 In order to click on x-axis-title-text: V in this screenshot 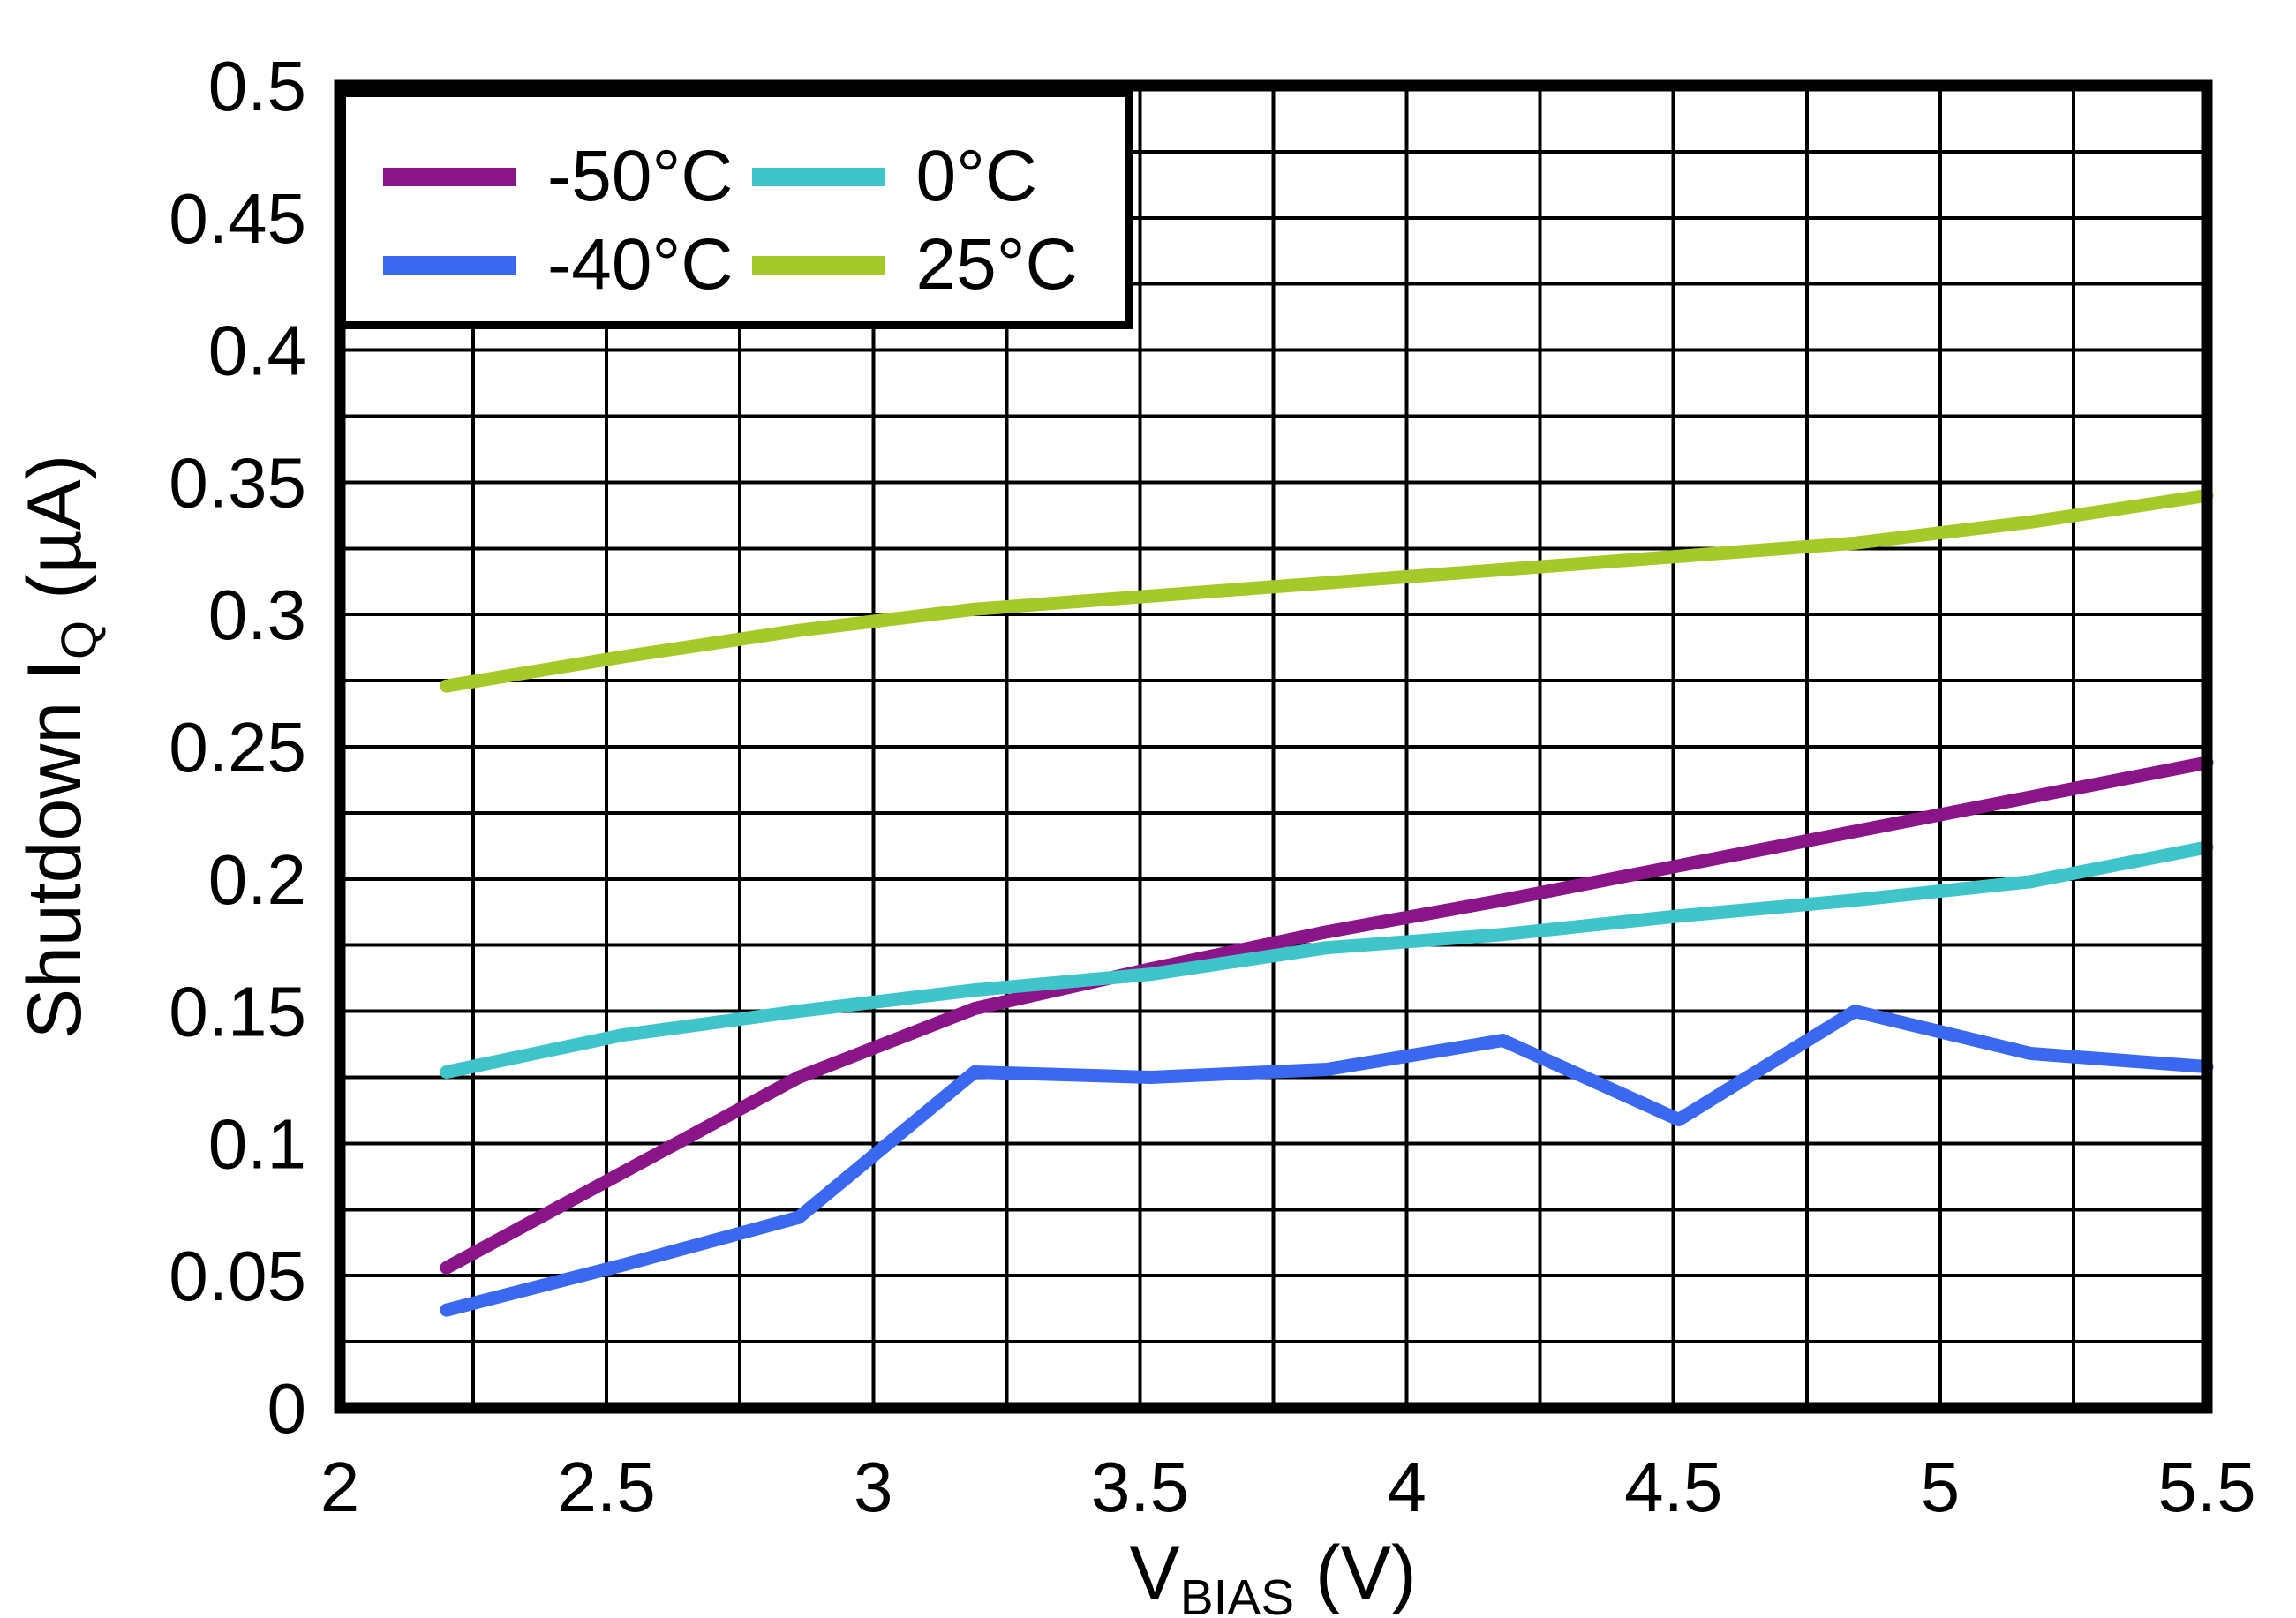, I will do `click(1154, 1573)`.